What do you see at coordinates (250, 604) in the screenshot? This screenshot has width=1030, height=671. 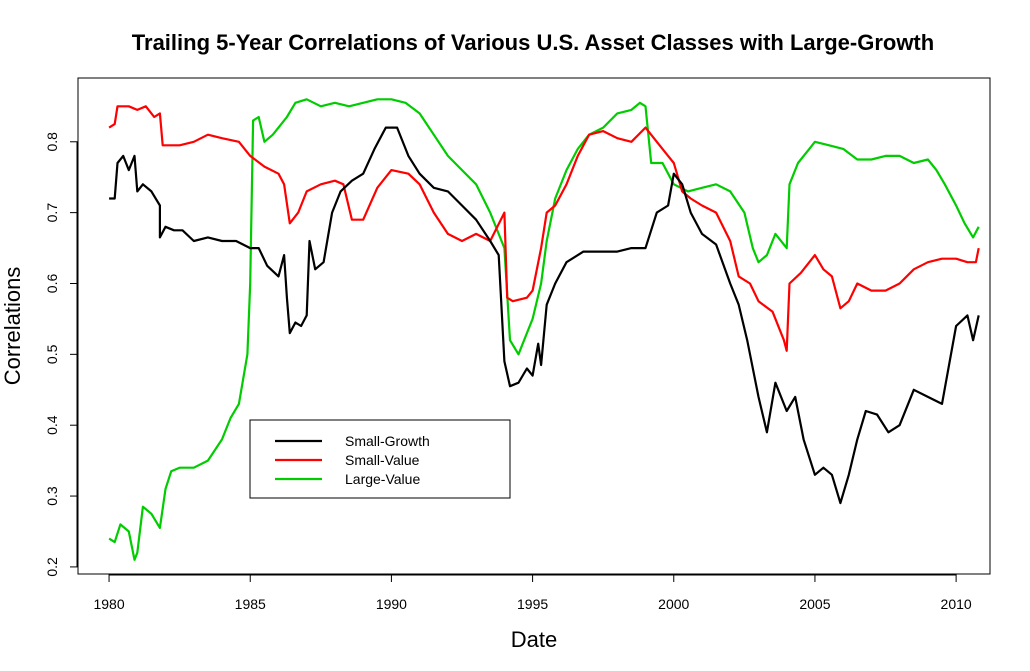 I see `x-tick-label: 1985` at bounding box center [250, 604].